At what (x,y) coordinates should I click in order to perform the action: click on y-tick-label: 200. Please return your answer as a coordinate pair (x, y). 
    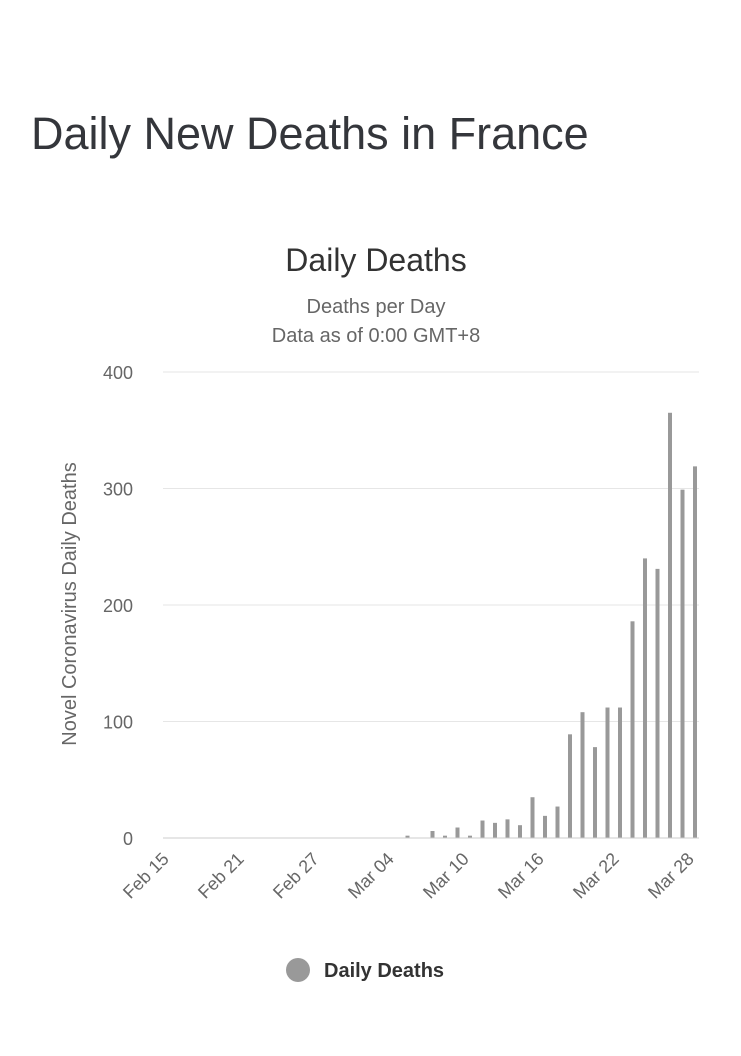
    Looking at the image, I should click on (118, 606).